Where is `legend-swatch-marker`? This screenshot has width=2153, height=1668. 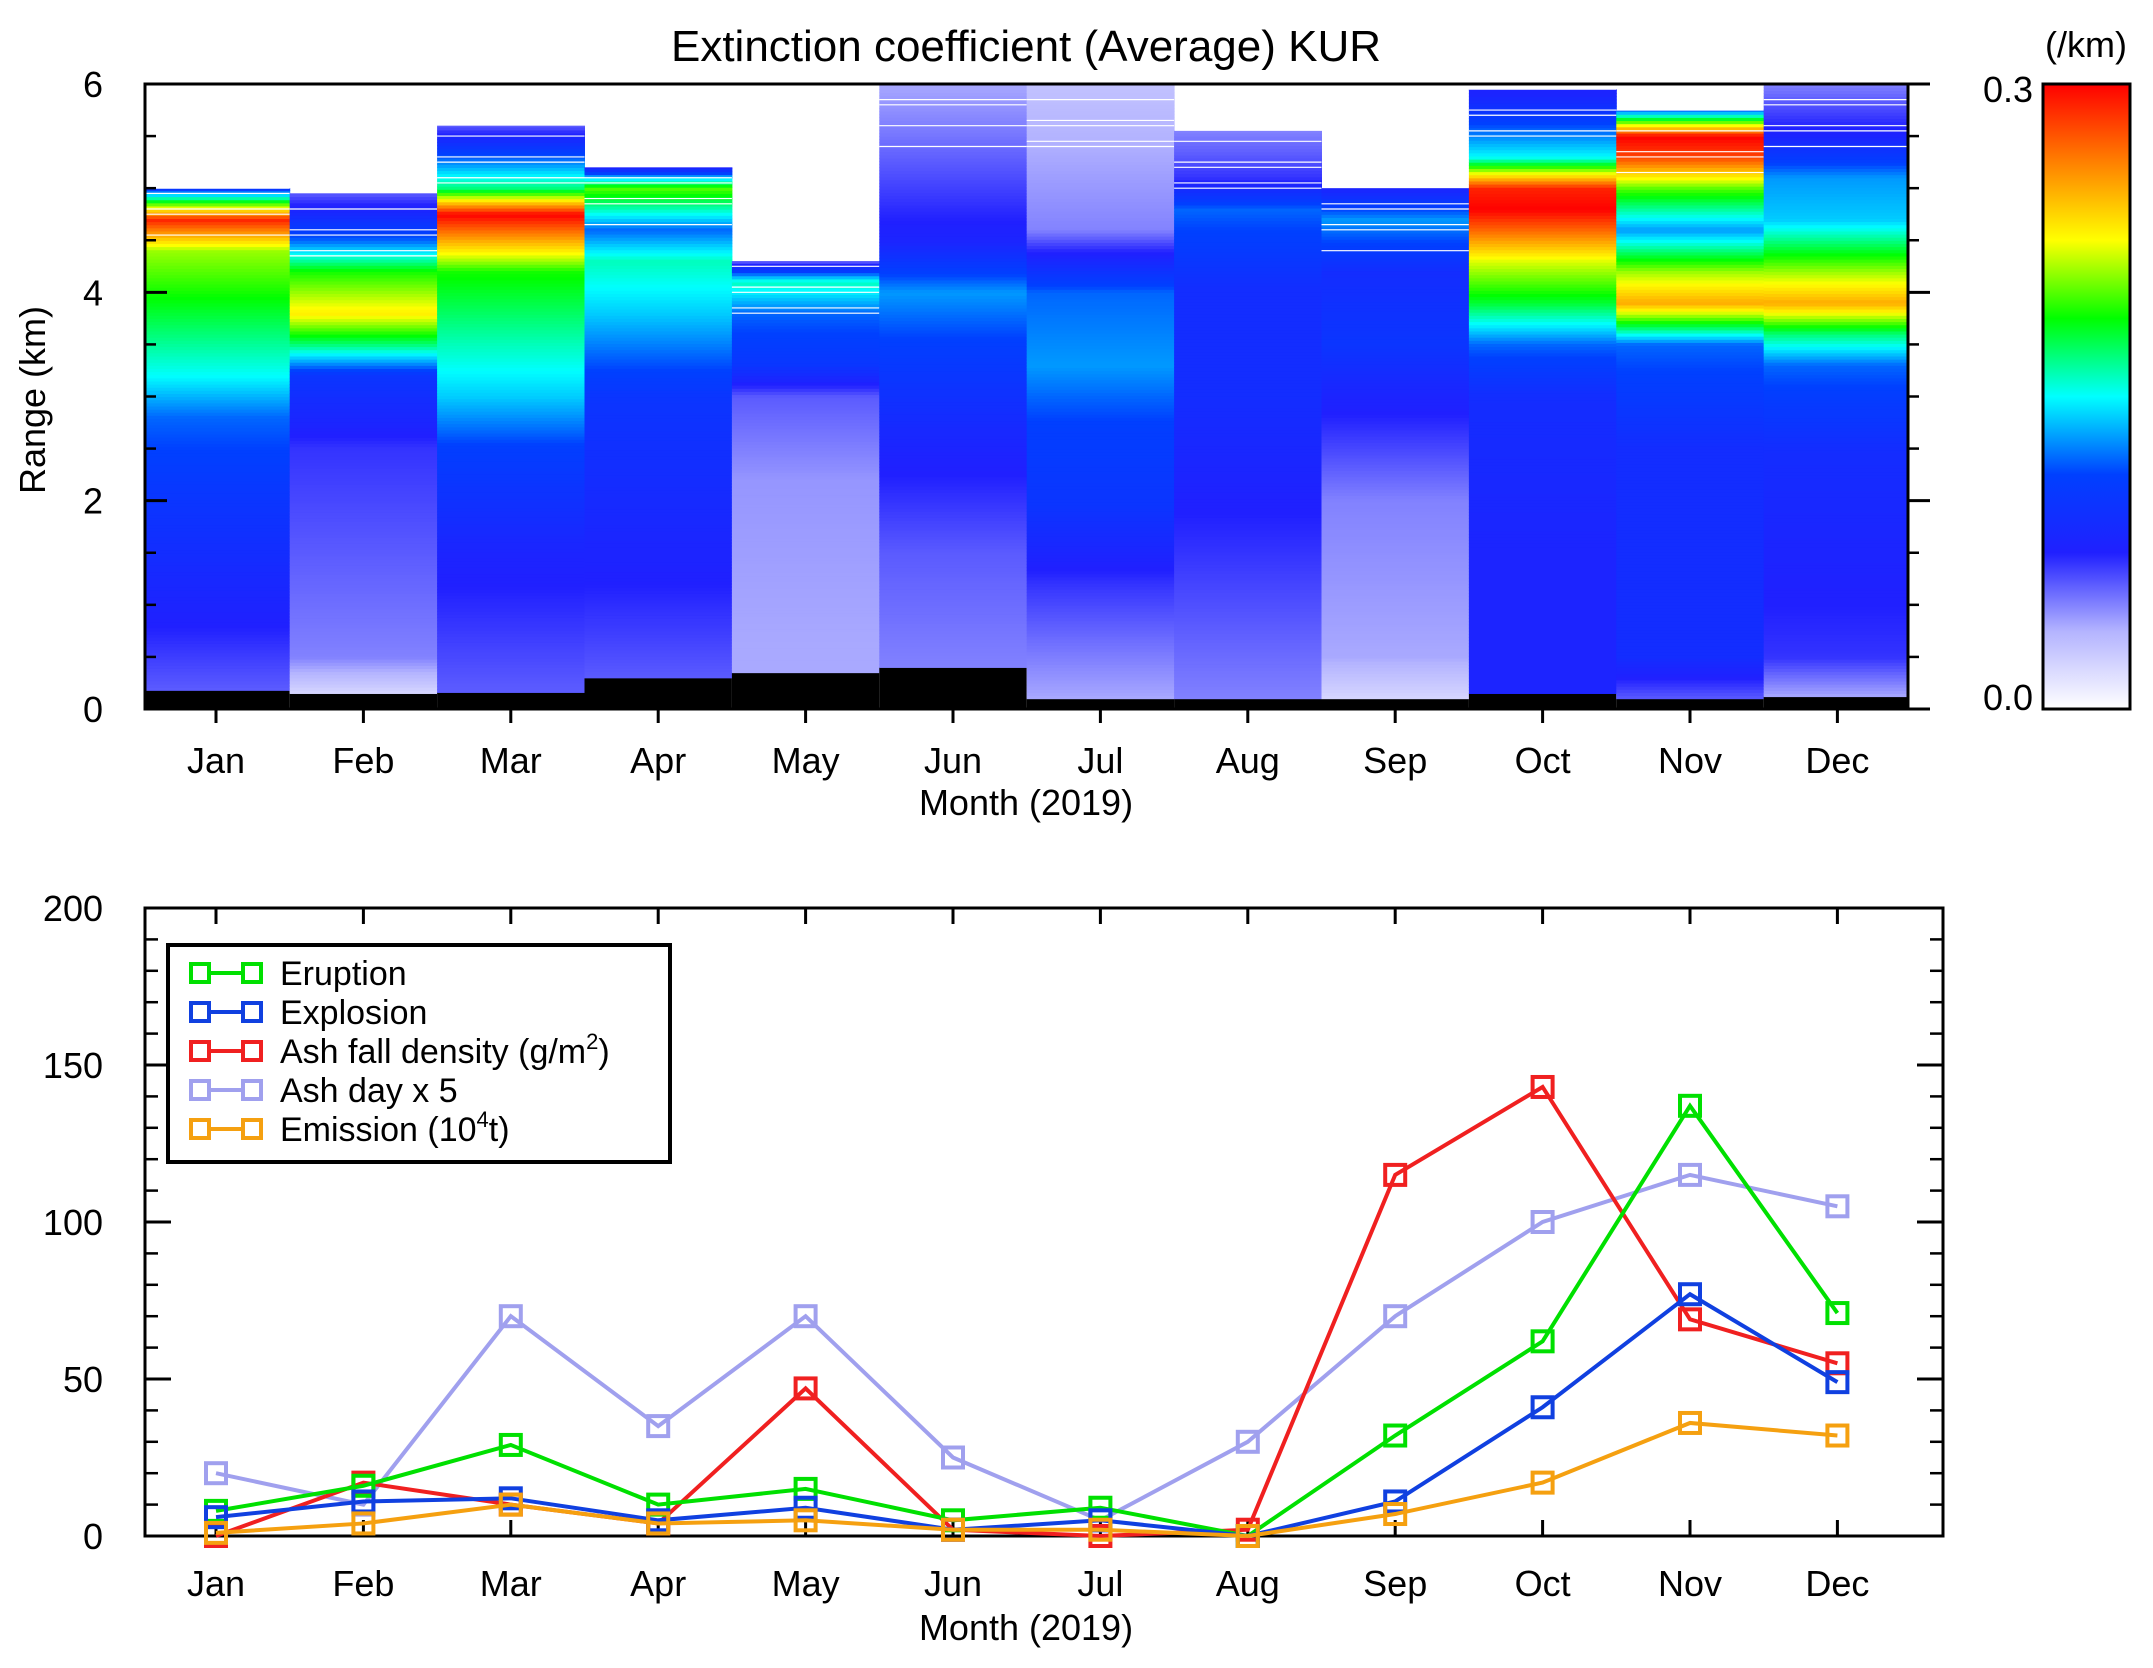 legend-swatch-marker is located at coordinates (252, 1051).